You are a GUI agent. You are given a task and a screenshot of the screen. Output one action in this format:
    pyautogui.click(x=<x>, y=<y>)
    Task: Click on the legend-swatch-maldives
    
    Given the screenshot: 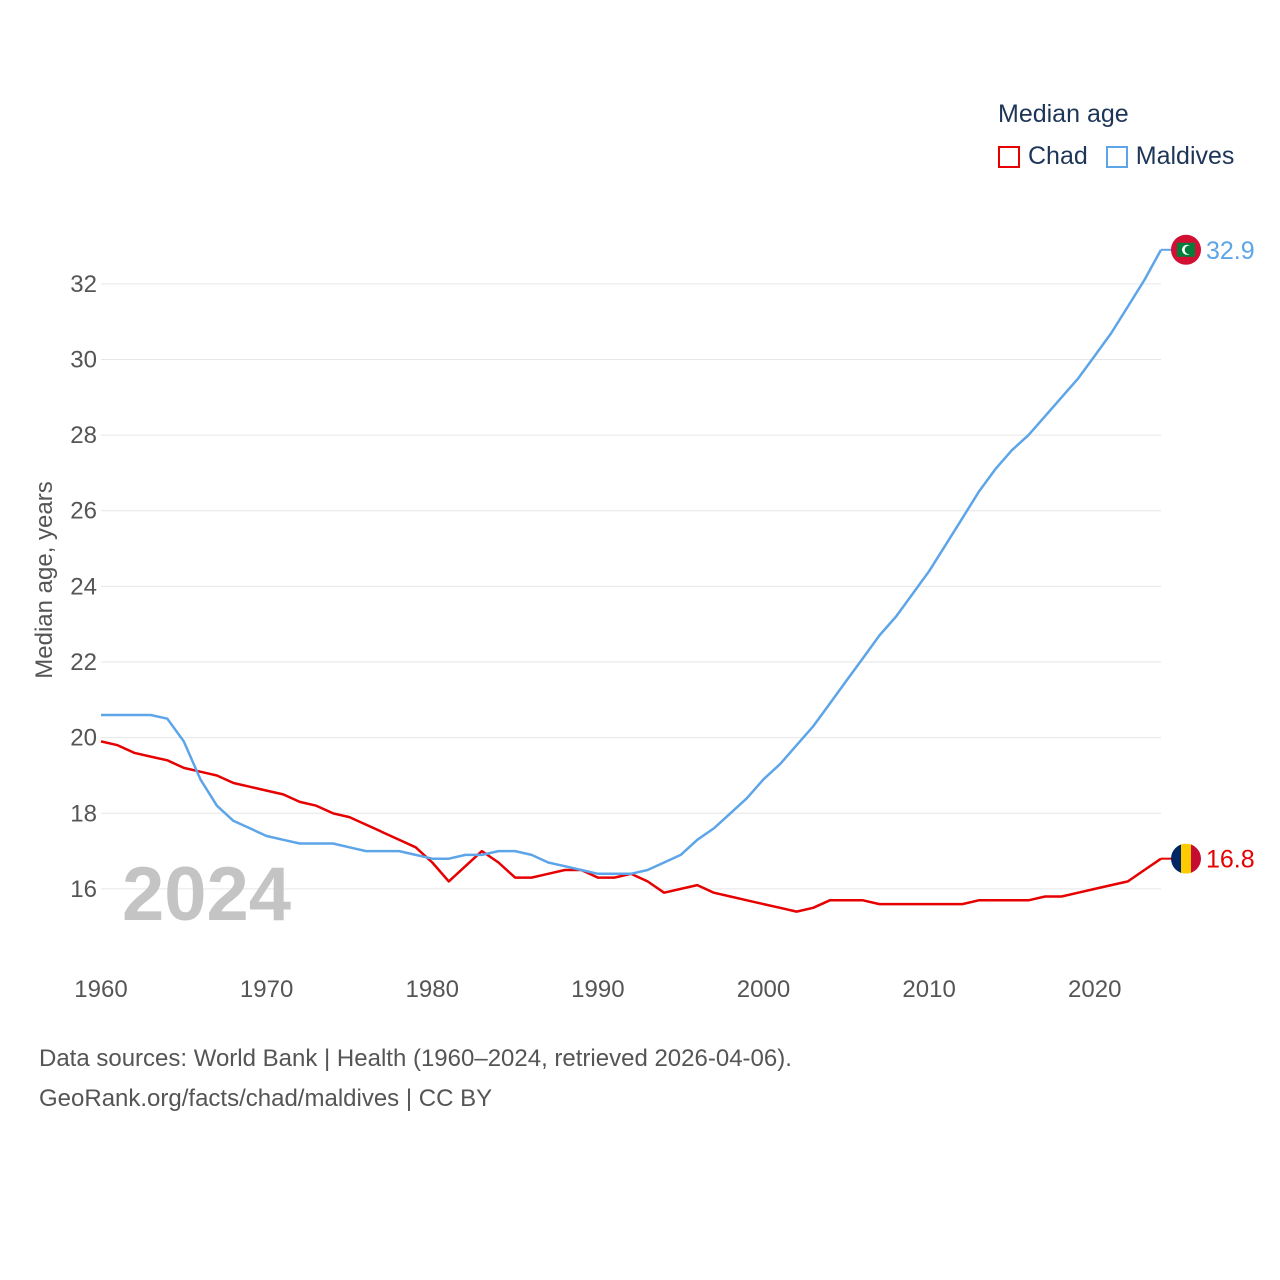 What is the action you would take?
    pyautogui.click(x=1116, y=156)
    